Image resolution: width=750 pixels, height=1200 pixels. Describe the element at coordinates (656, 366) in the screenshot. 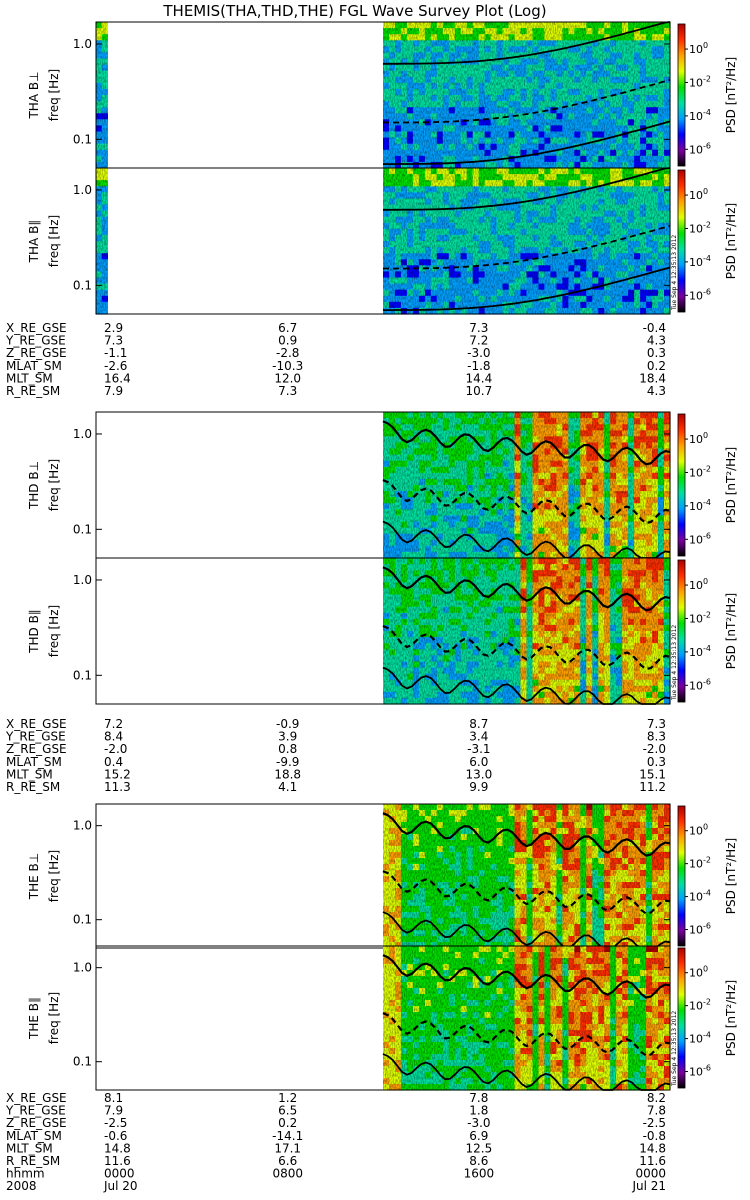

I see `ephemeris-value: 0.2` at that location.